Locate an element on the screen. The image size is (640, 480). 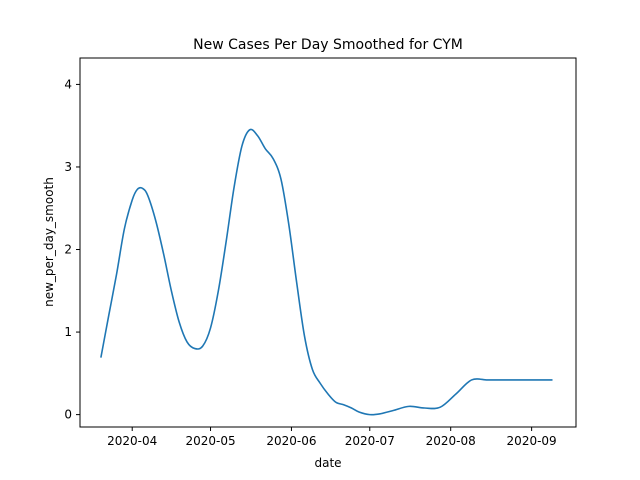
y-axis: 0 1 2 3 4 is located at coordinates (72, 249).